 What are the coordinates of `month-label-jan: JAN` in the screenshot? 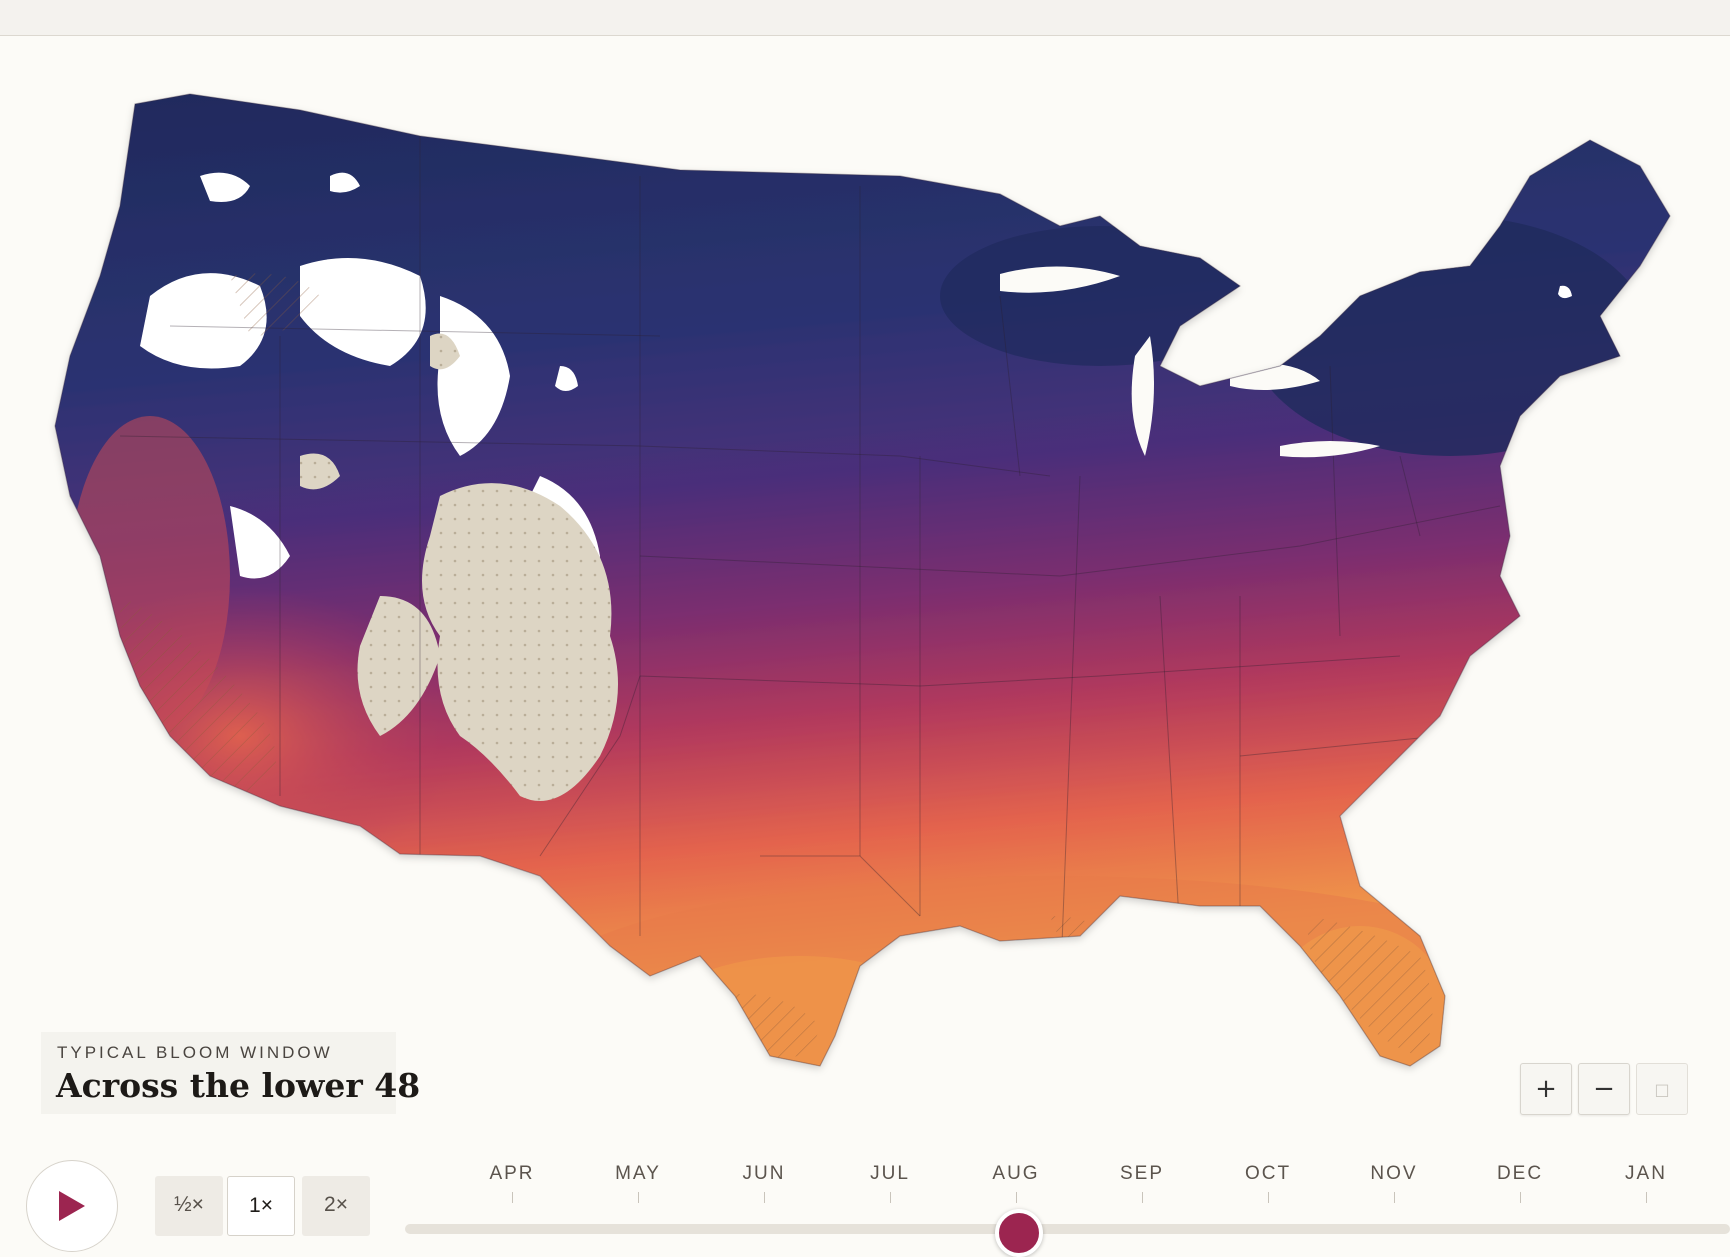 It's located at (1646, 1173).